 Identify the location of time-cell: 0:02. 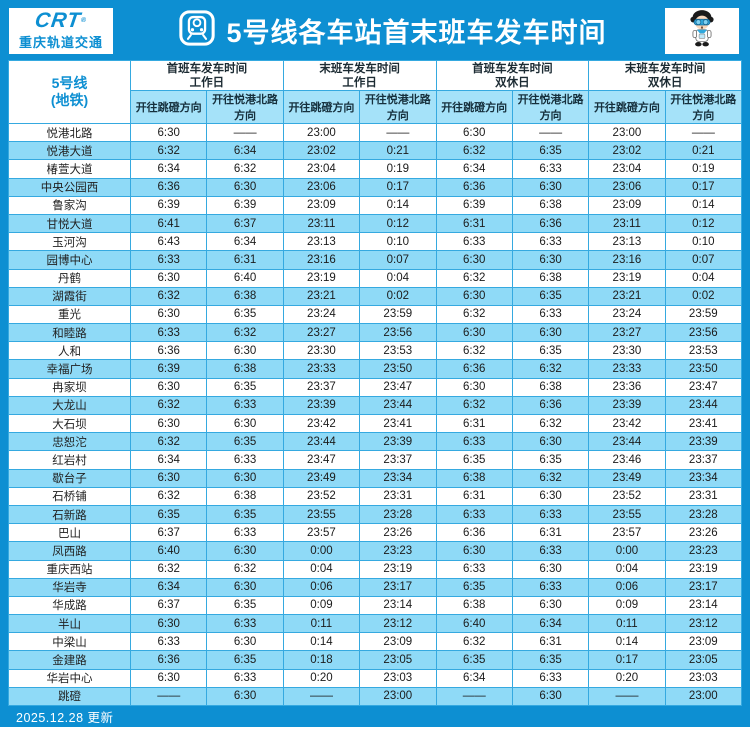
(398, 296).